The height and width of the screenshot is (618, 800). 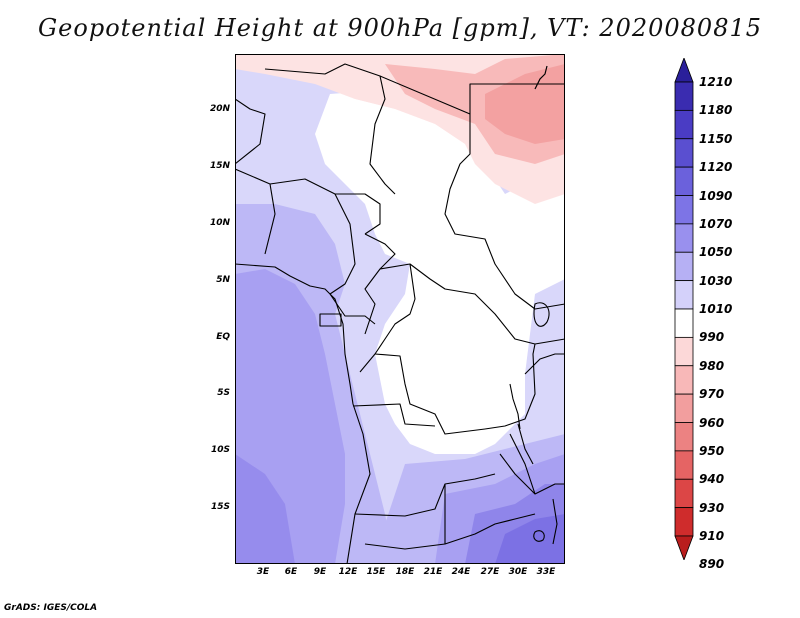 What do you see at coordinates (219, 166) in the screenshot?
I see `lat-label-15n: 15N` at bounding box center [219, 166].